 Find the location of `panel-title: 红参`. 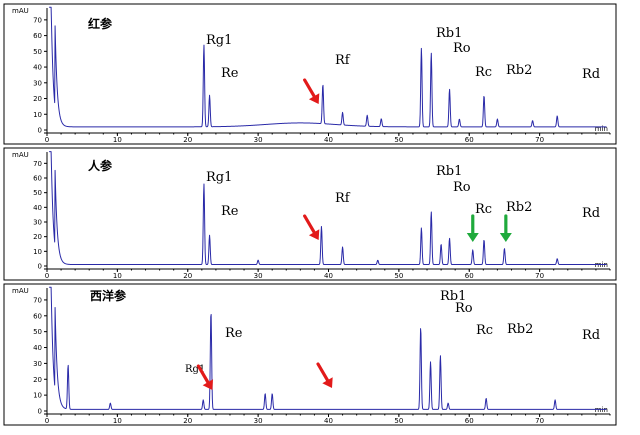

panel-title: 红参 is located at coordinates (100, 23).